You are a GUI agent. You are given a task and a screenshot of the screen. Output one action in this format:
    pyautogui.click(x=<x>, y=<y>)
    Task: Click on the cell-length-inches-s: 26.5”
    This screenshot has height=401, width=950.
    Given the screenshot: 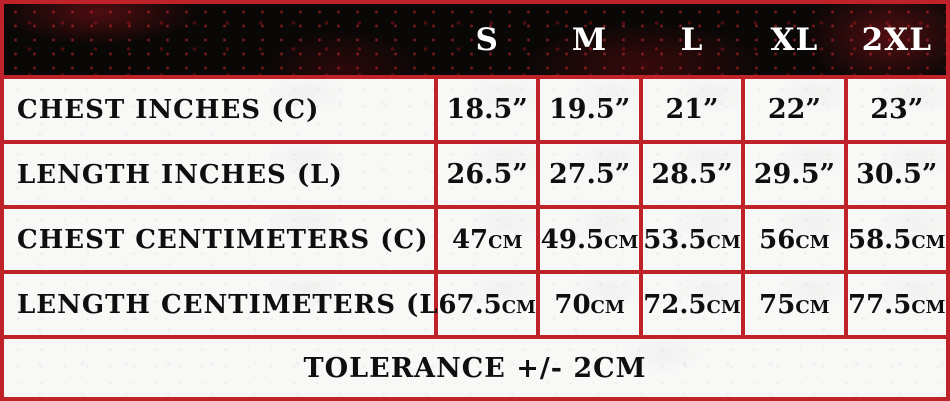 What is the action you would take?
    pyautogui.click(x=487, y=174)
    